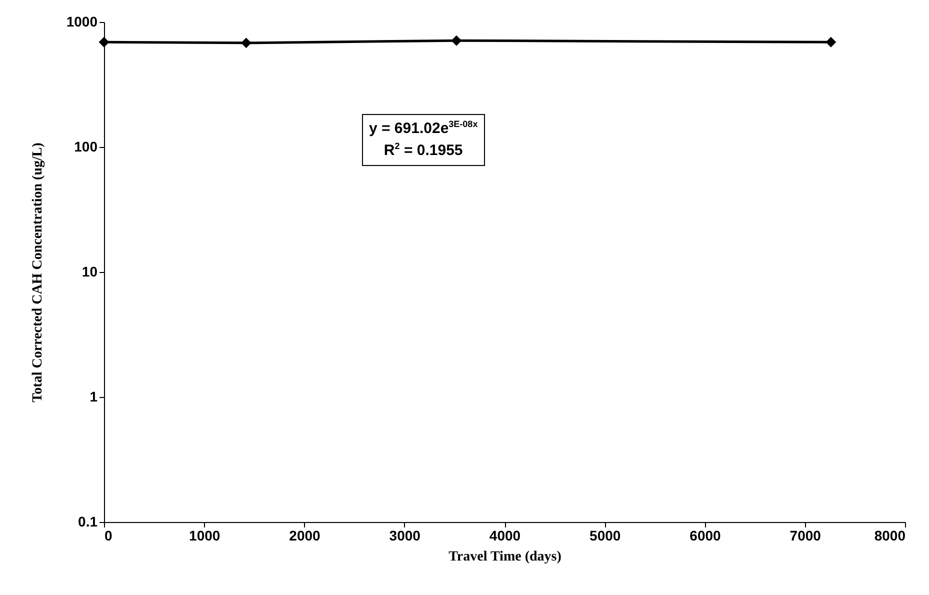 This screenshot has width=929, height=595. What do you see at coordinates (88, 522) in the screenshot?
I see `y-tick-label: 0.1` at bounding box center [88, 522].